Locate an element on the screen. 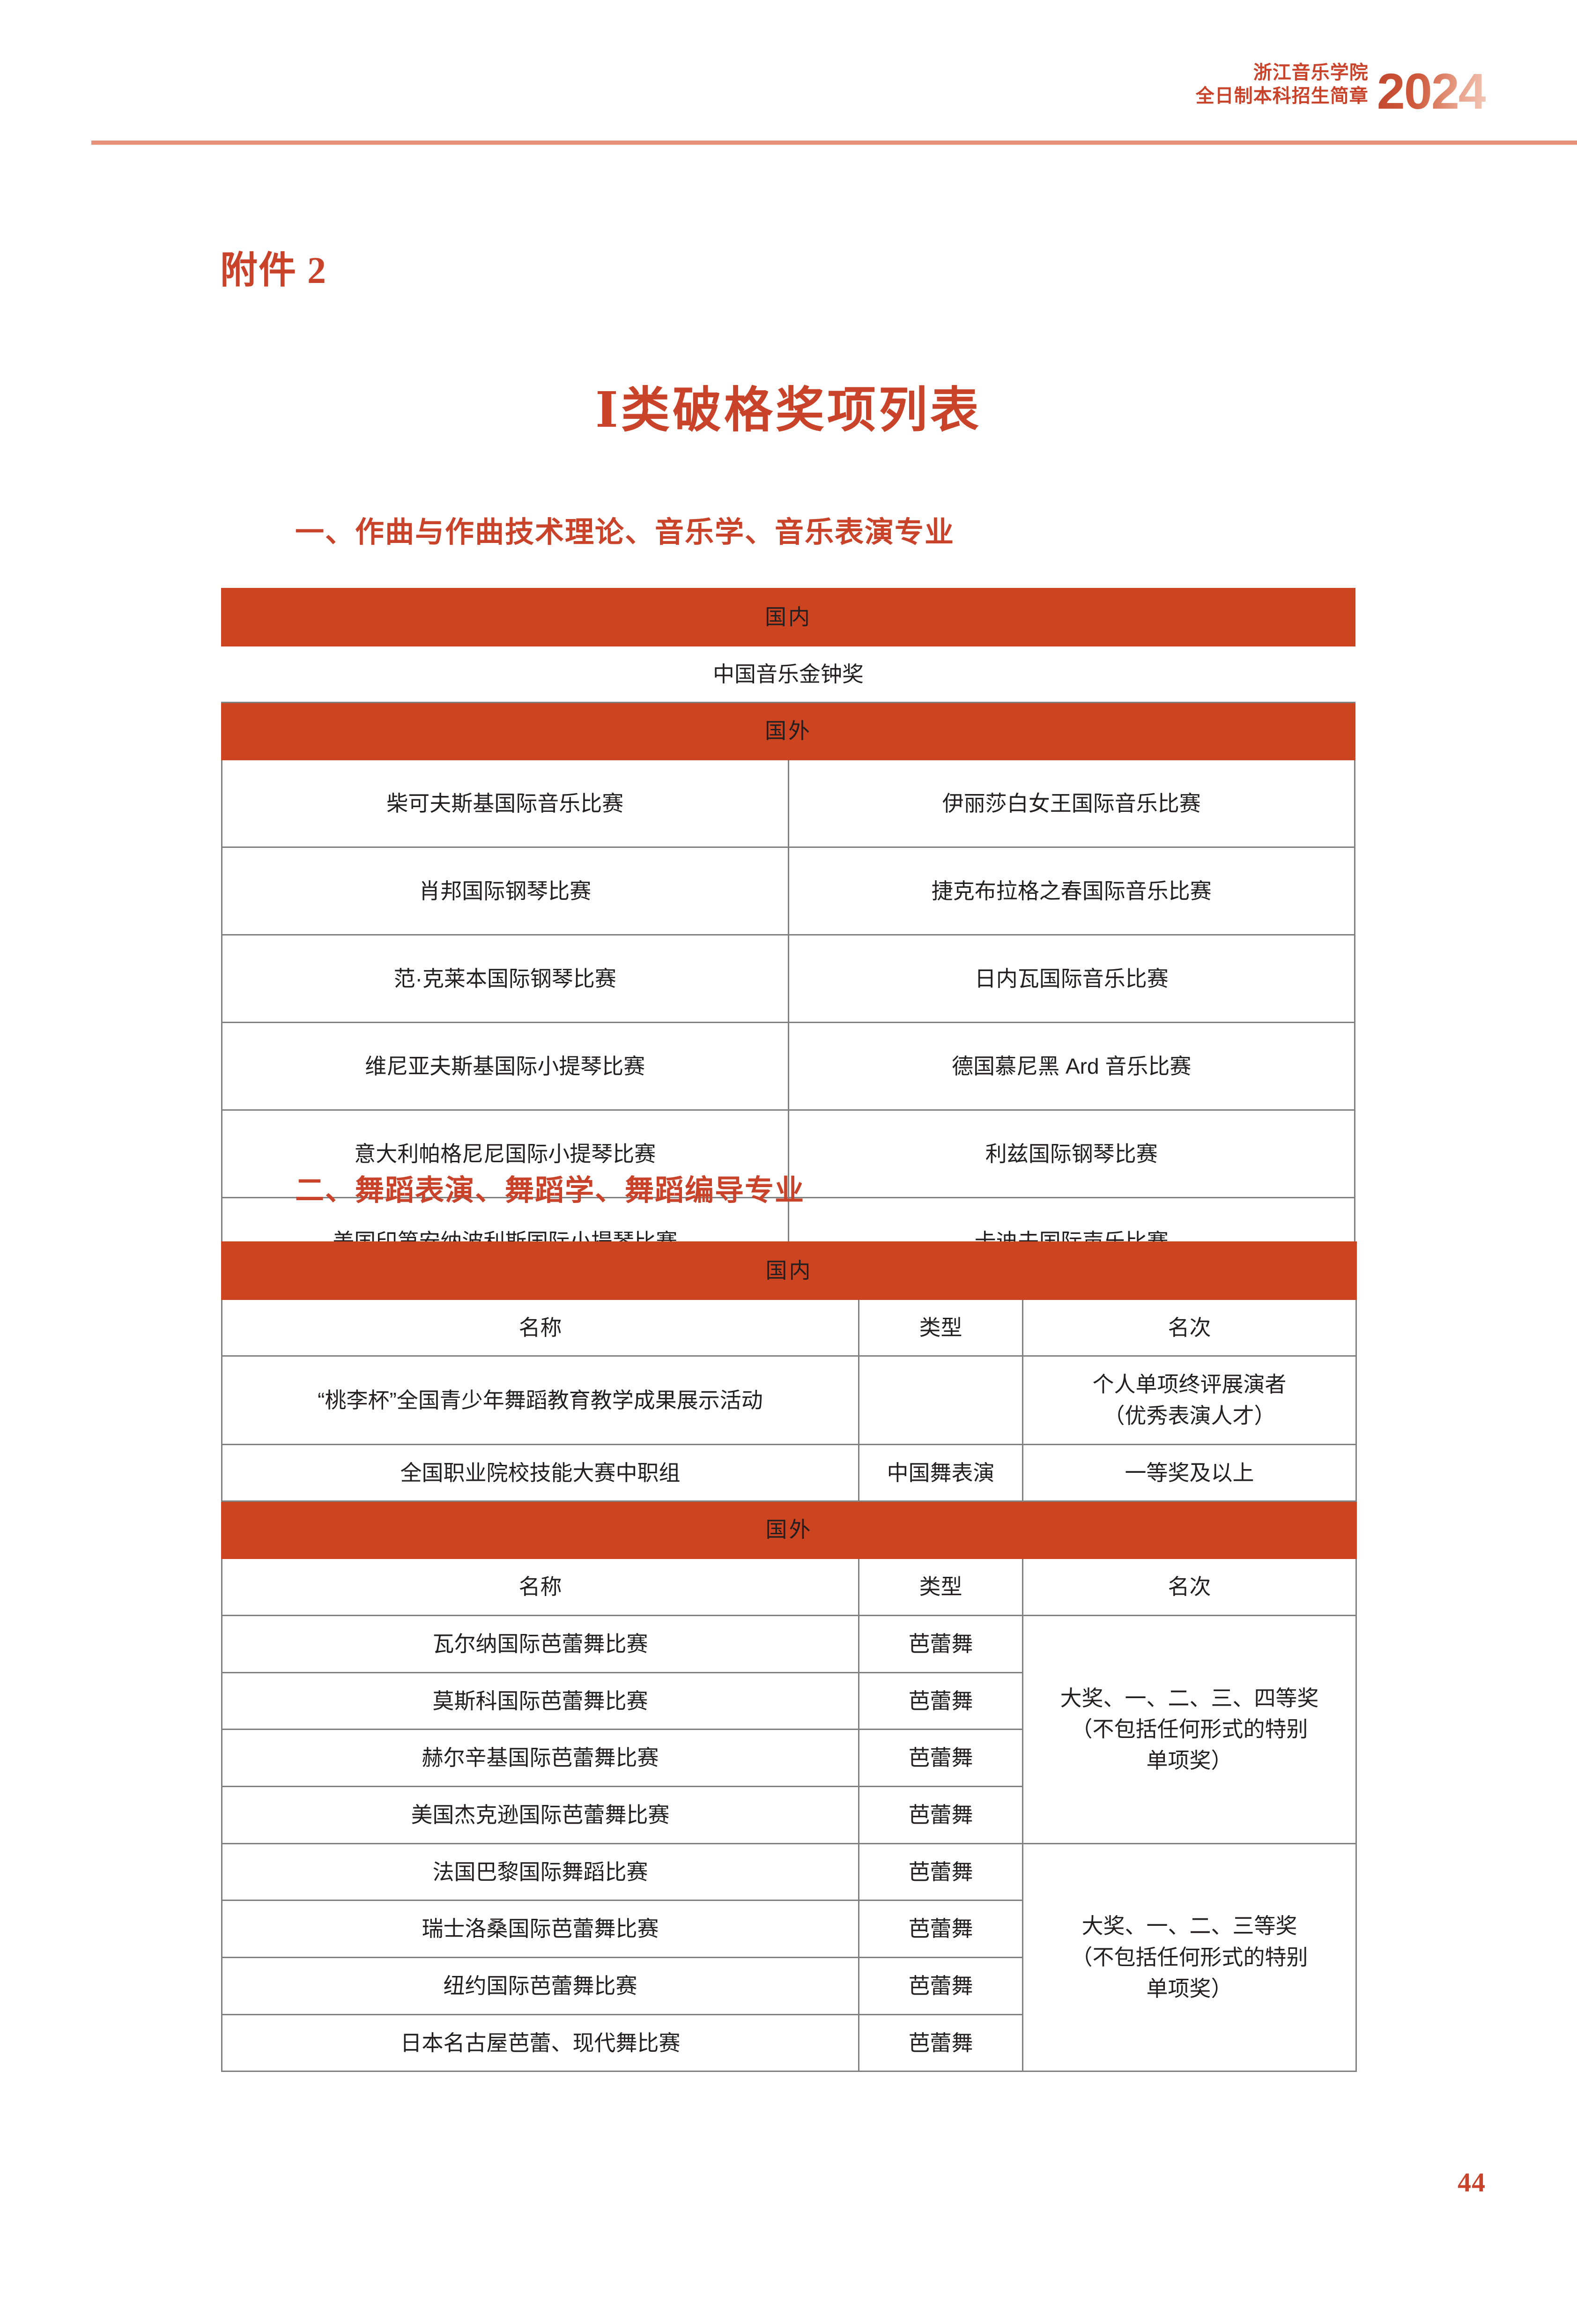  table-row: 瑞士洛桑国际芭蕾舞比赛 芭蕾舞 is located at coordinates (788, 1929).